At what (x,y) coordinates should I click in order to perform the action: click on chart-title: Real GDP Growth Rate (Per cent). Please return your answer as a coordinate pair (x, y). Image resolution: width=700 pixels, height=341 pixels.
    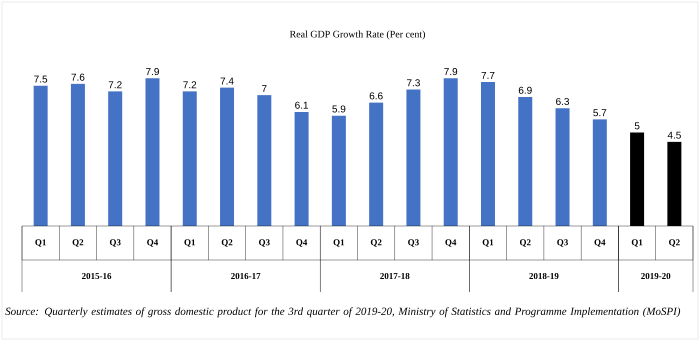
    Looking at the image, I should click on (357, 35).